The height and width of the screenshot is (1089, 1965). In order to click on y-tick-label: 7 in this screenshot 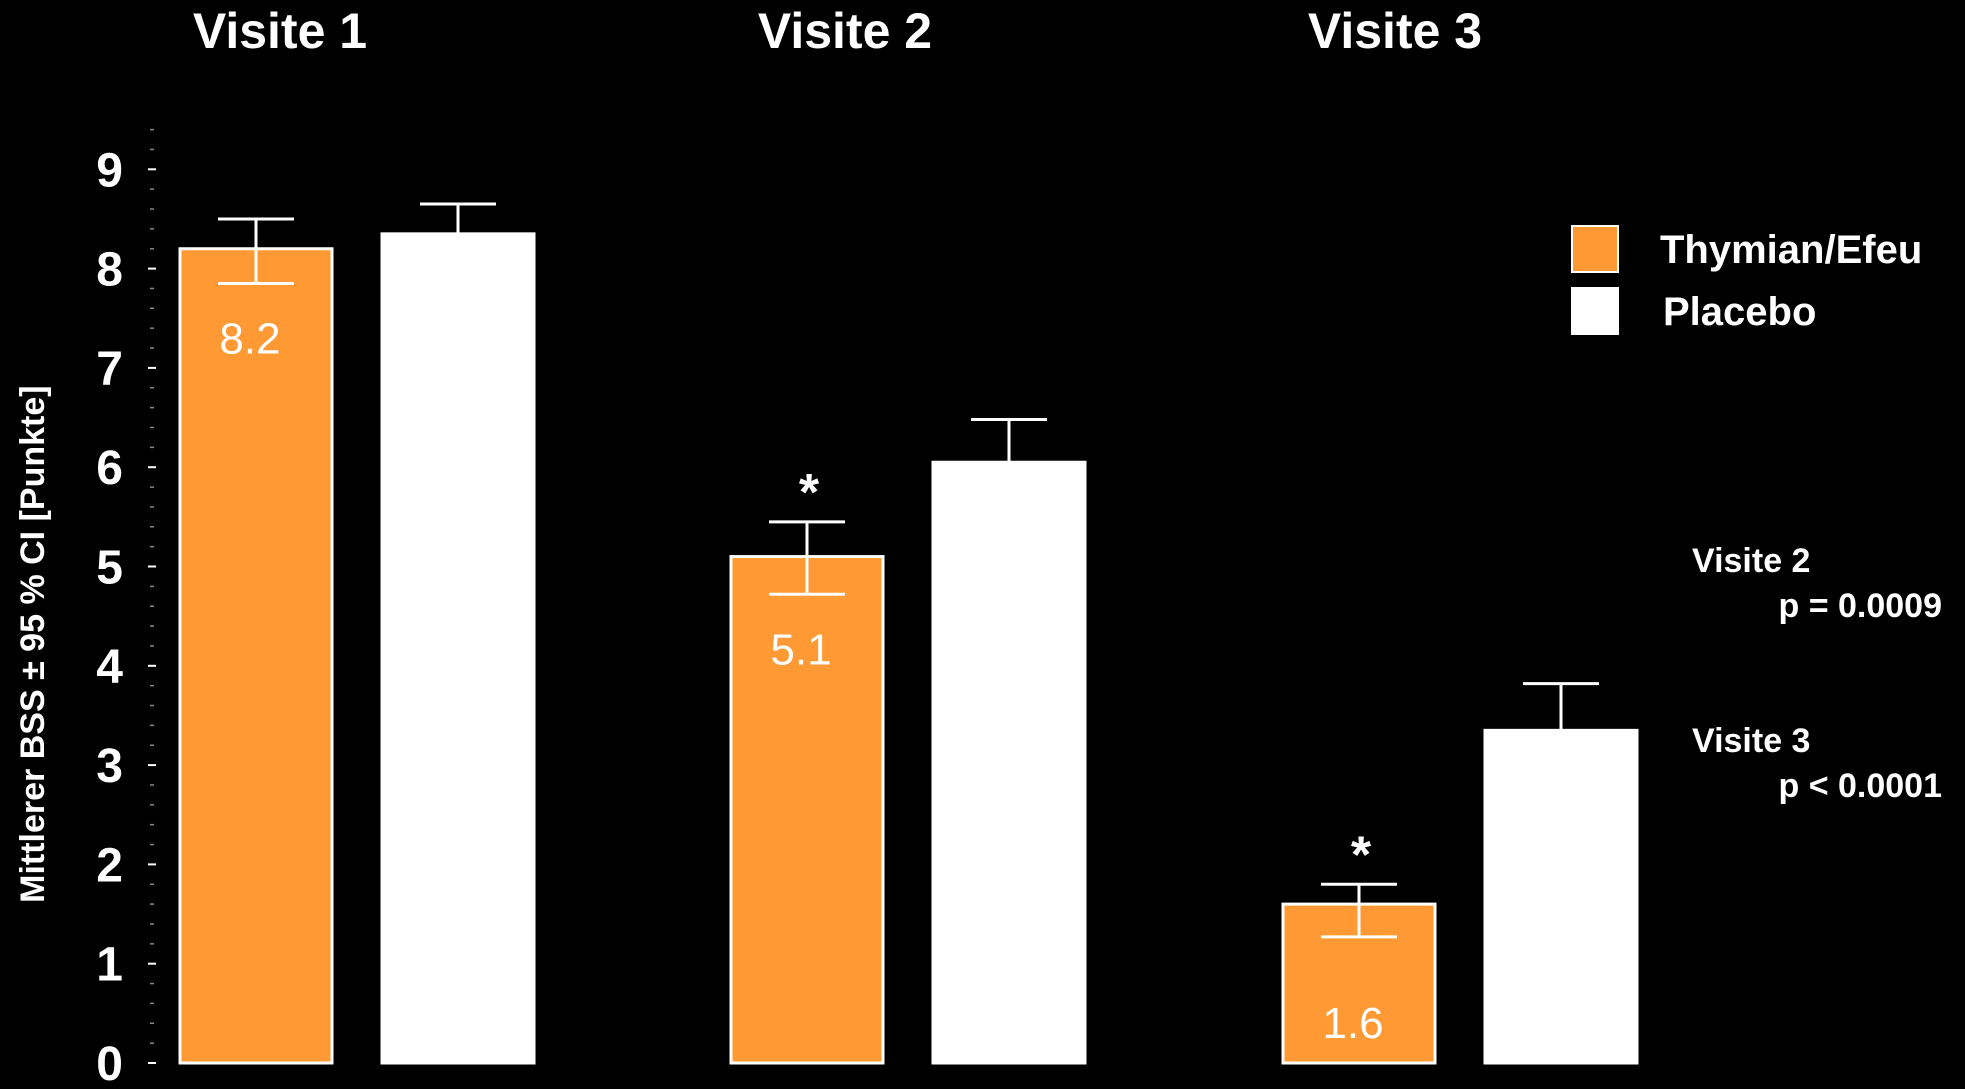, I will do `click(109, 369)`.